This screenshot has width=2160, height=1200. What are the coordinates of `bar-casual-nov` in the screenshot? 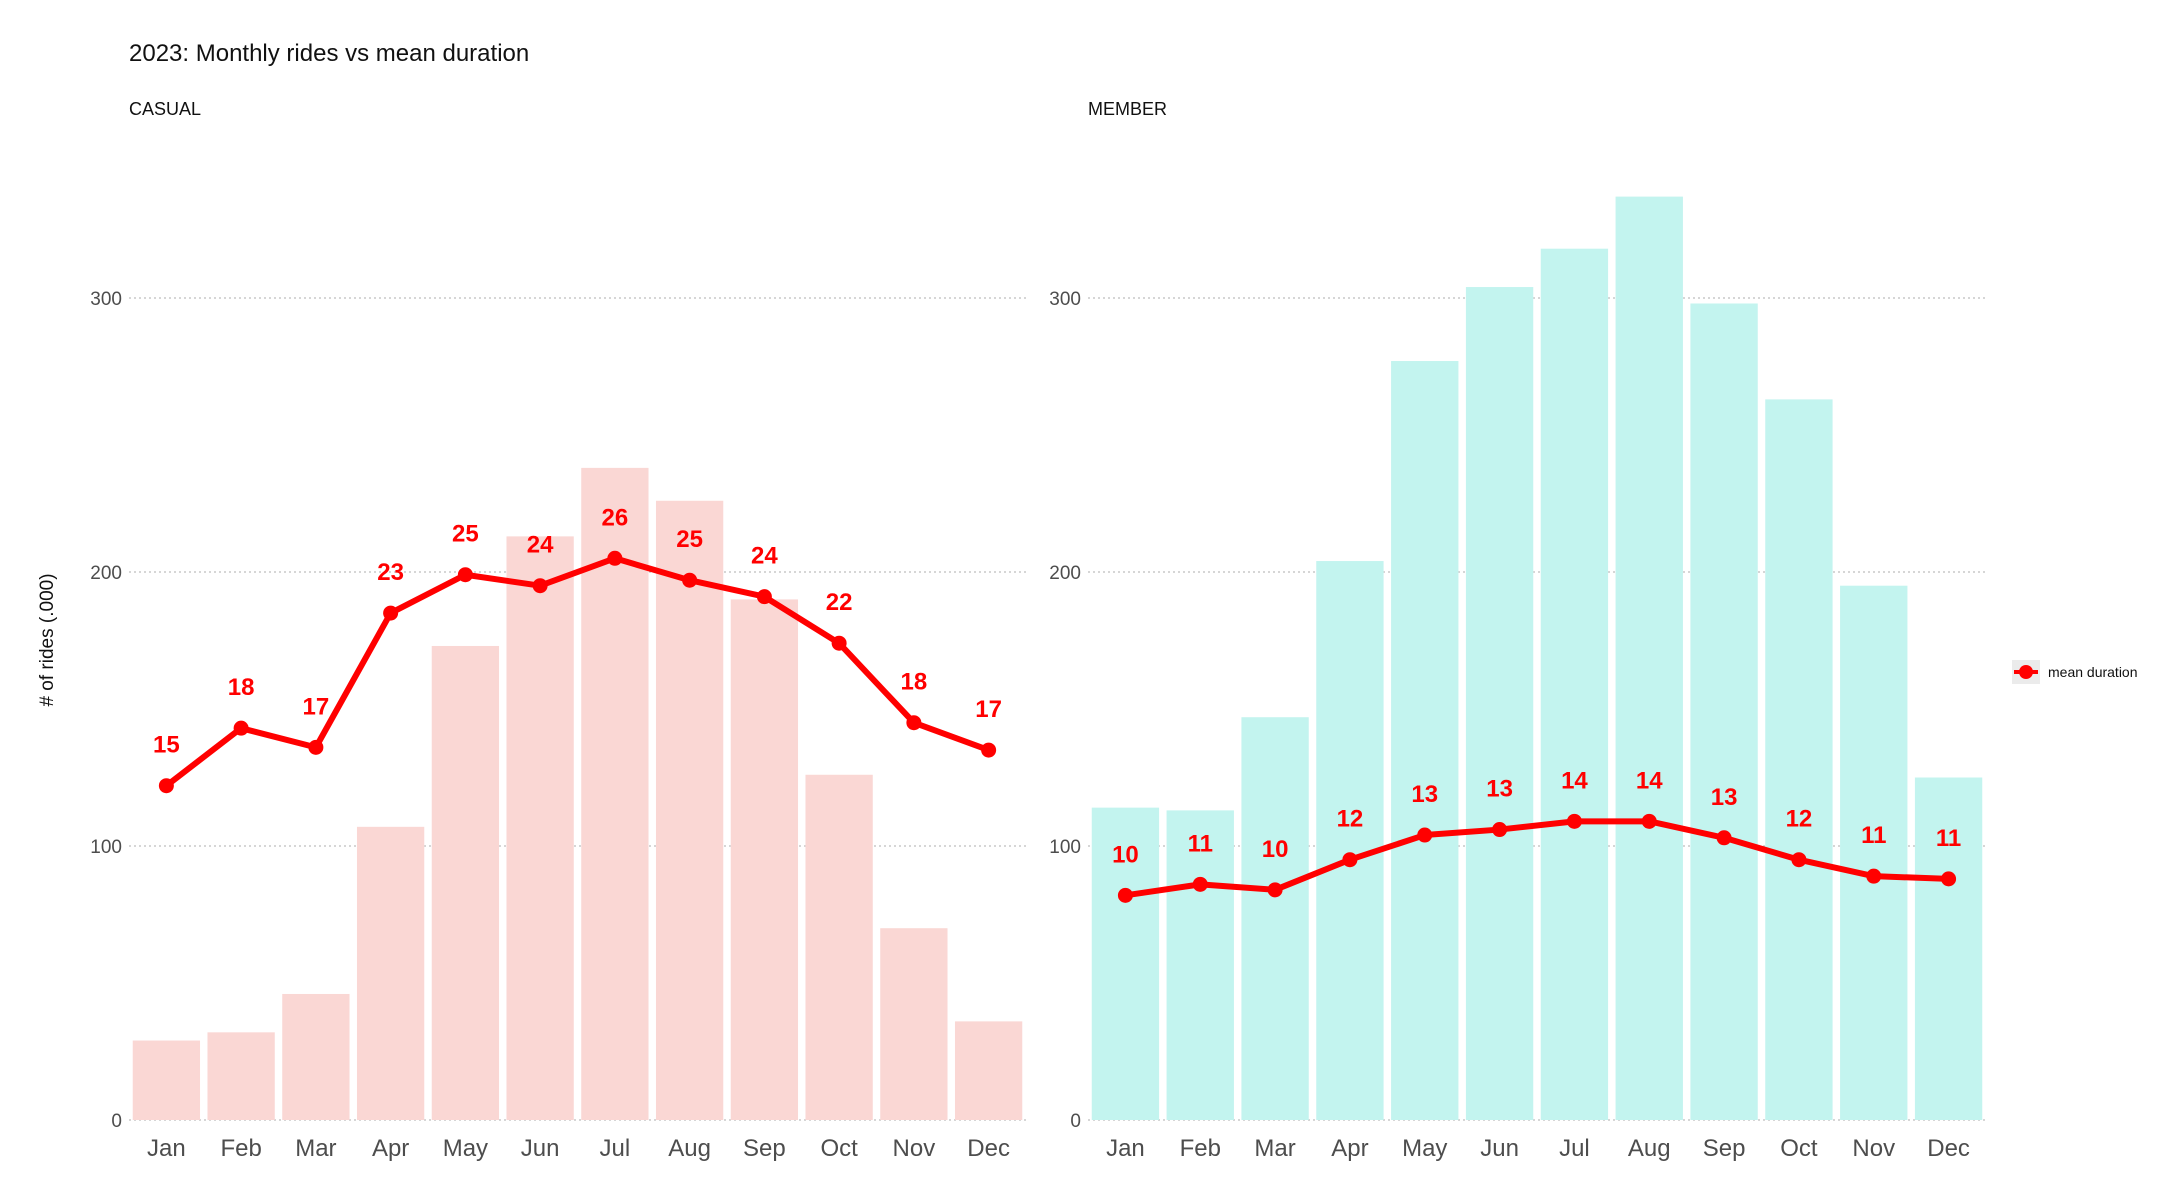 It's located at (914, 1024).